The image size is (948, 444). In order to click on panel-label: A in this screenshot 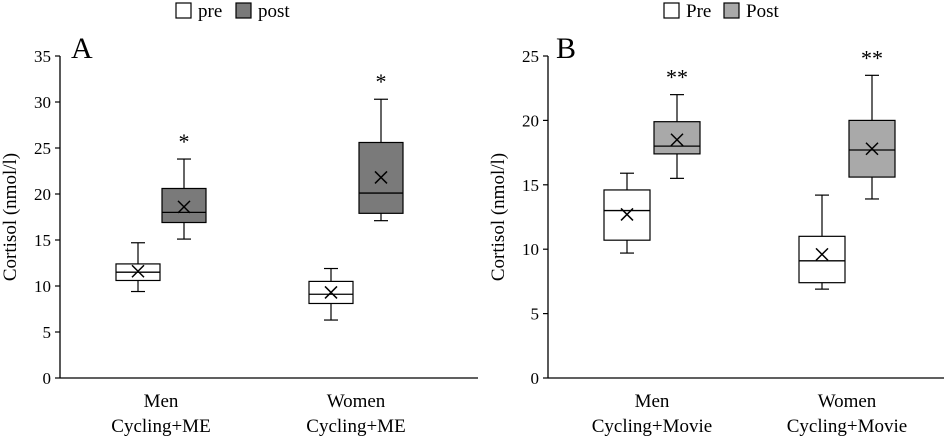, I will do `click(82, 48)`.